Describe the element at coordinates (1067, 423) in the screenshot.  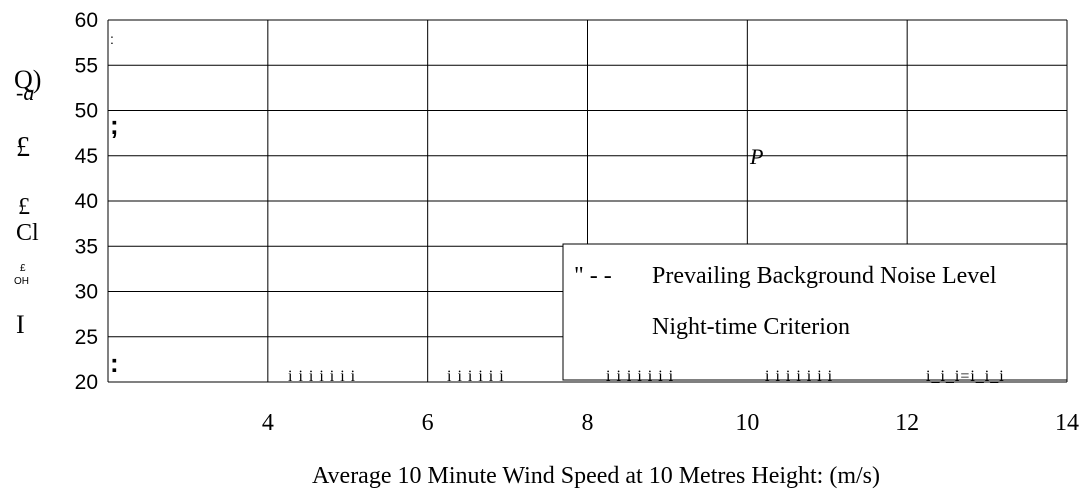
I see `x-tick-label: 14` at that location.